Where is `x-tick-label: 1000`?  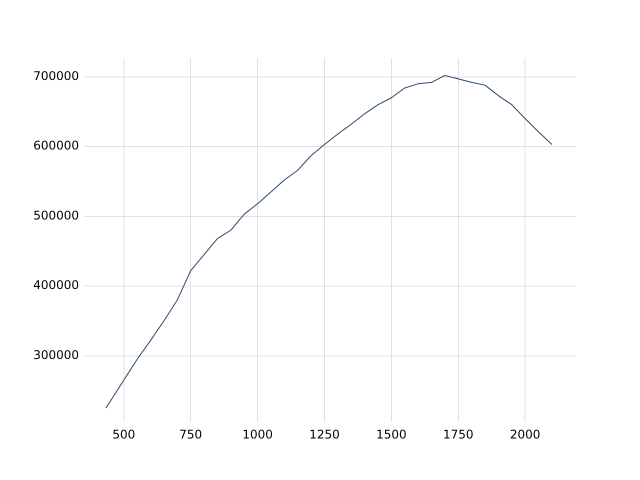
x-tick-label: 1000 is located at coordinates (257, 434).